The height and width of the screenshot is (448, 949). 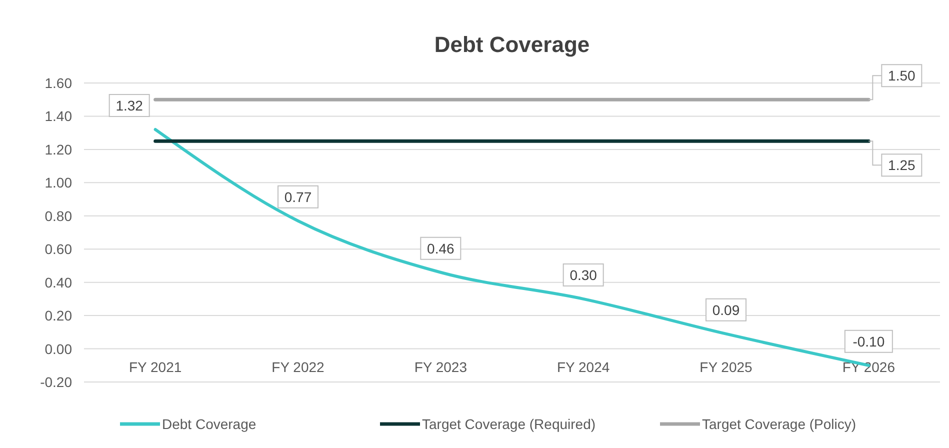 I want to click on data-label: 0.46, so click(x=441, y=248).